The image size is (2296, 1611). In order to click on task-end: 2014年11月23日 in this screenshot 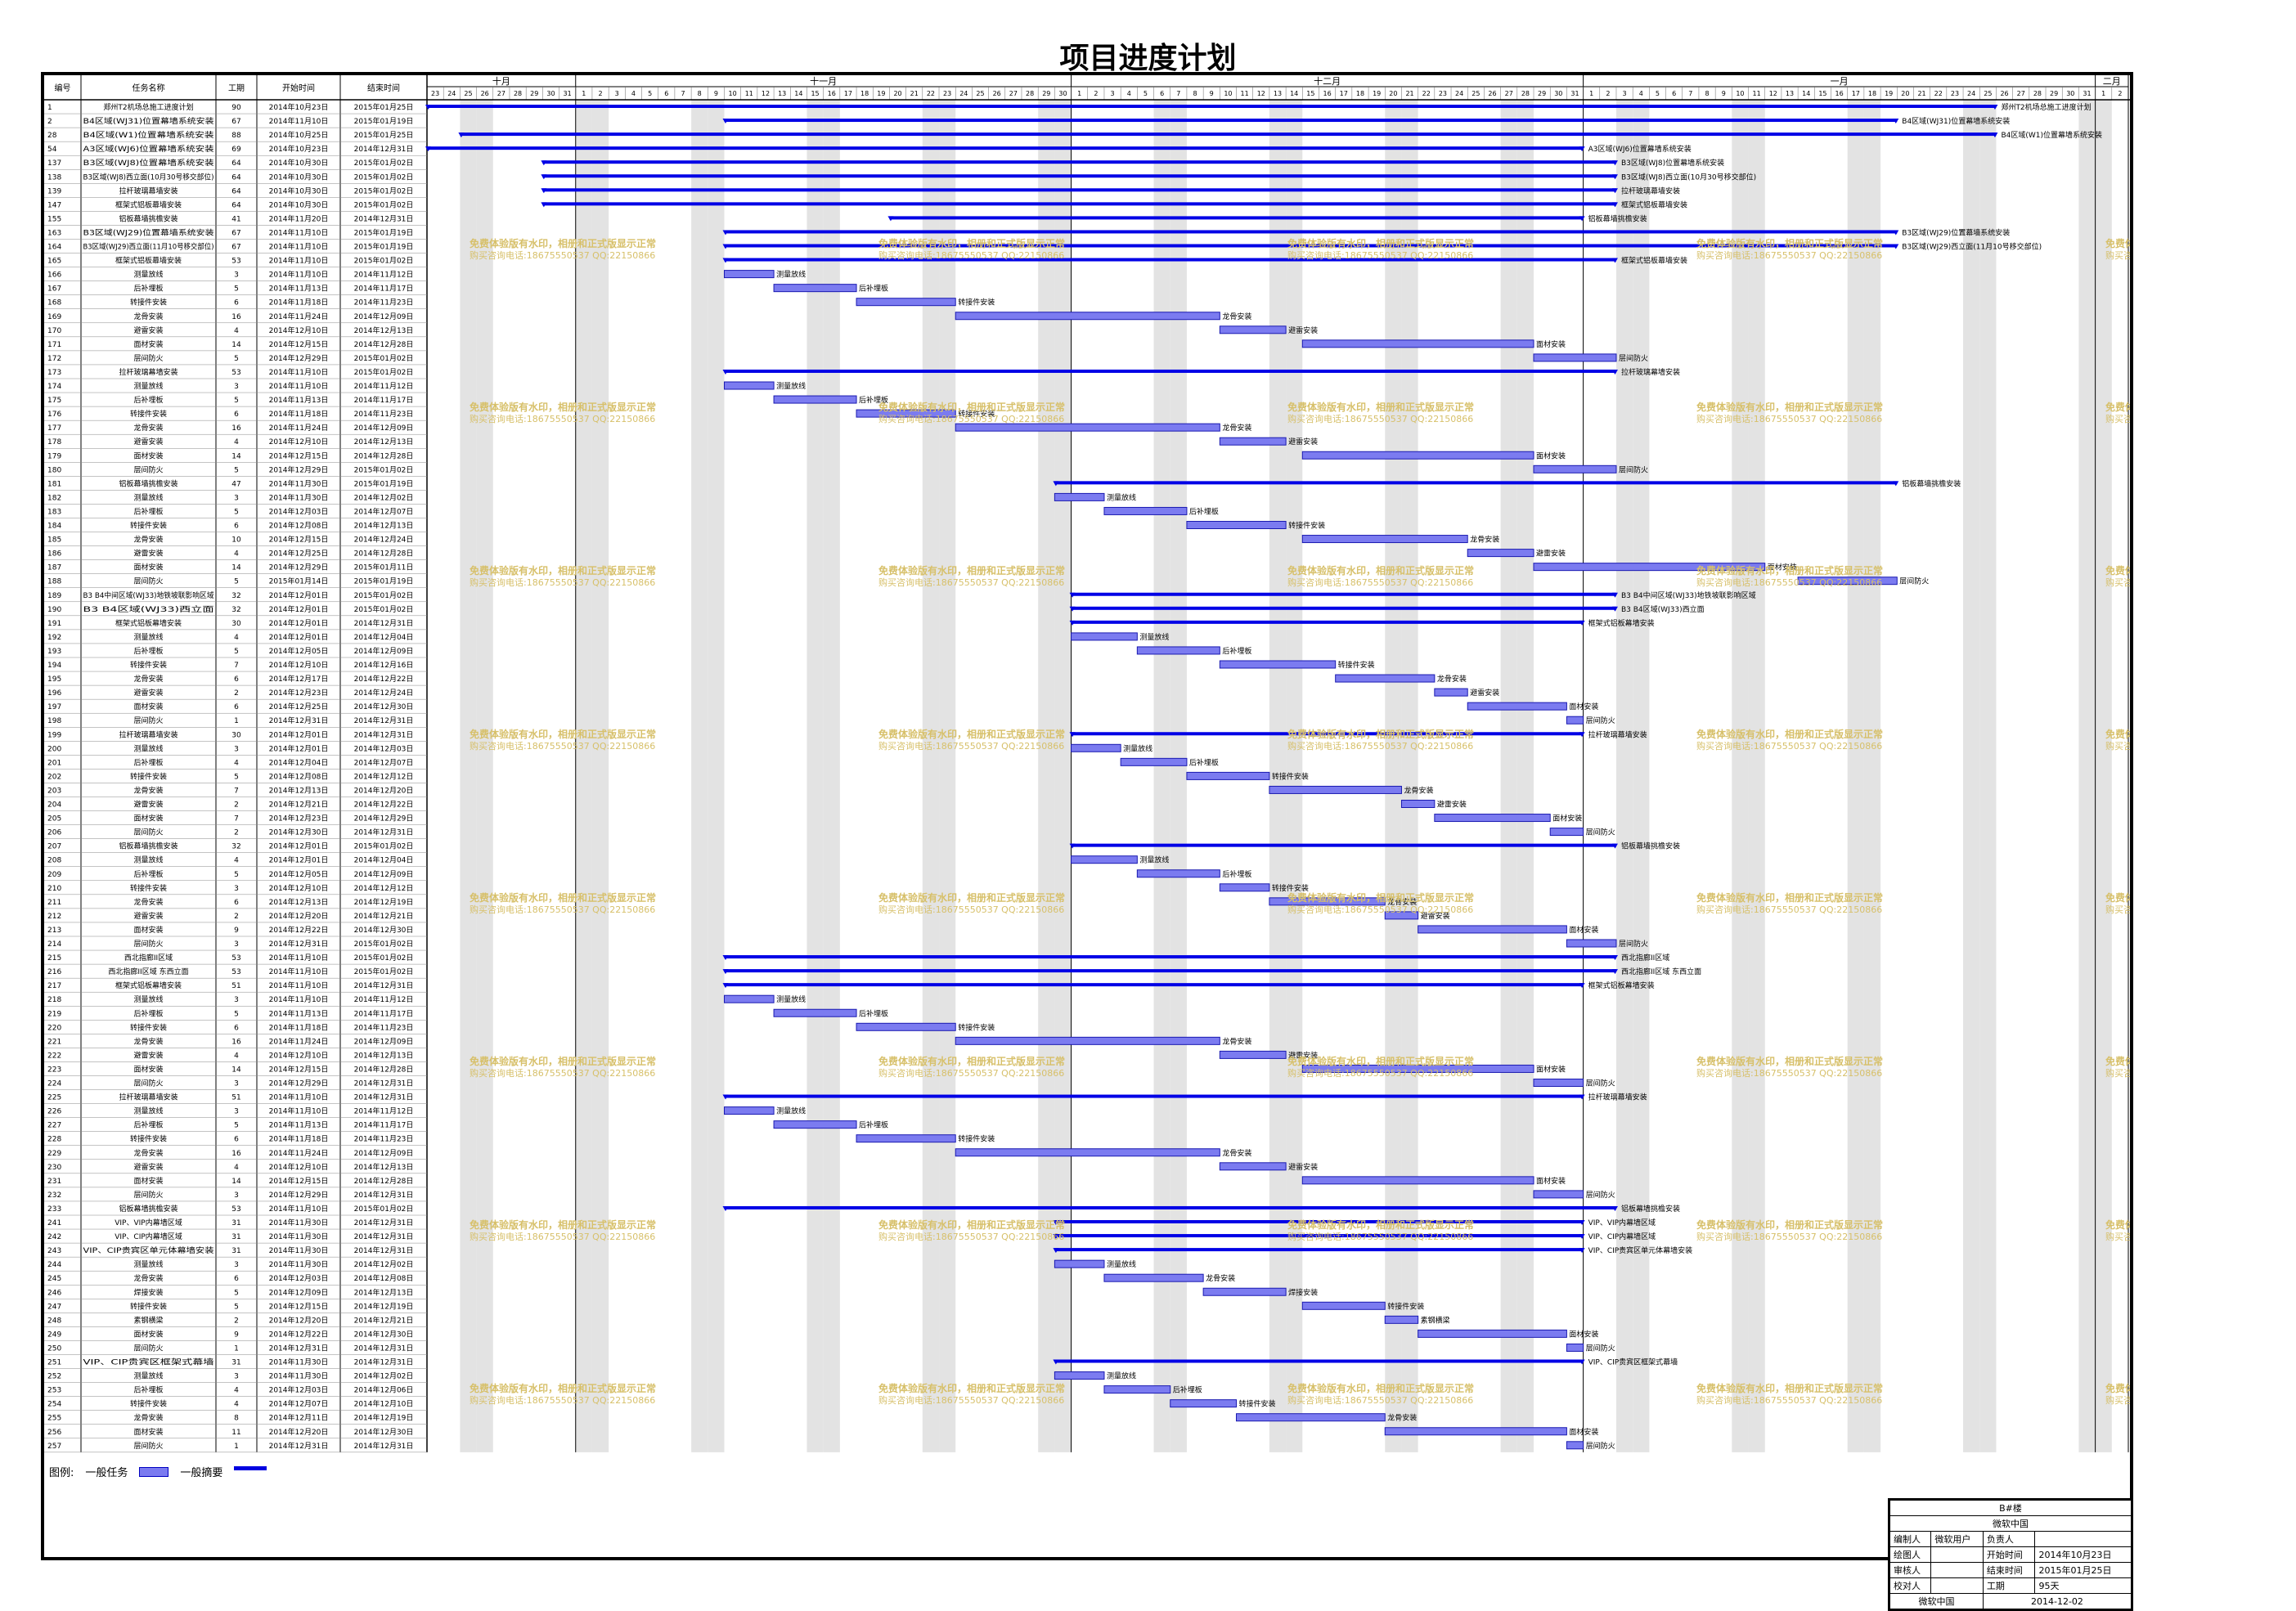, I will do `click(384, 302)`.